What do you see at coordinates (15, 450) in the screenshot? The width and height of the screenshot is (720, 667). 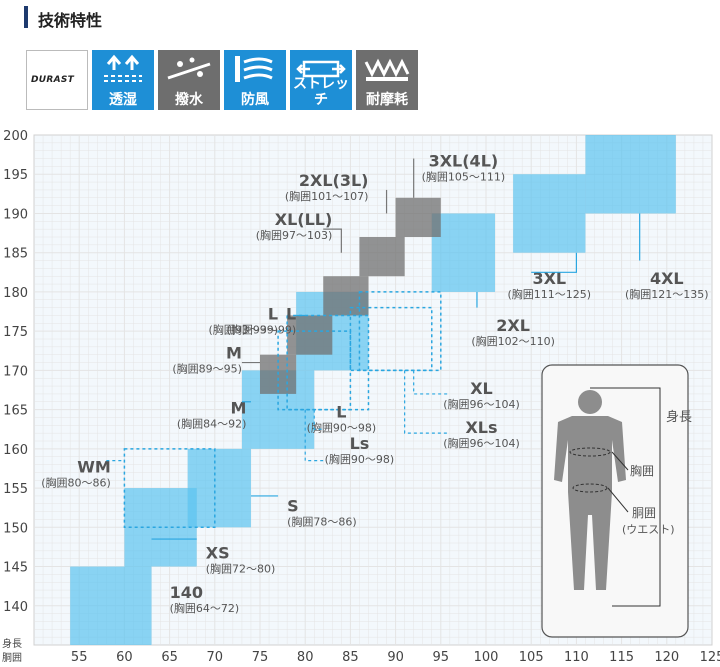 I see `y-tick-label: 160` at bounding box center [15, 450].